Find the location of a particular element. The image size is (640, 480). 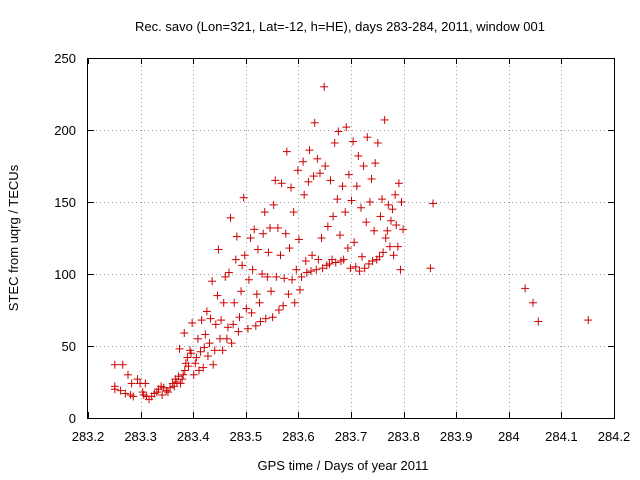

x-tick-label: 283.7 is located at coordinates (351, 436).